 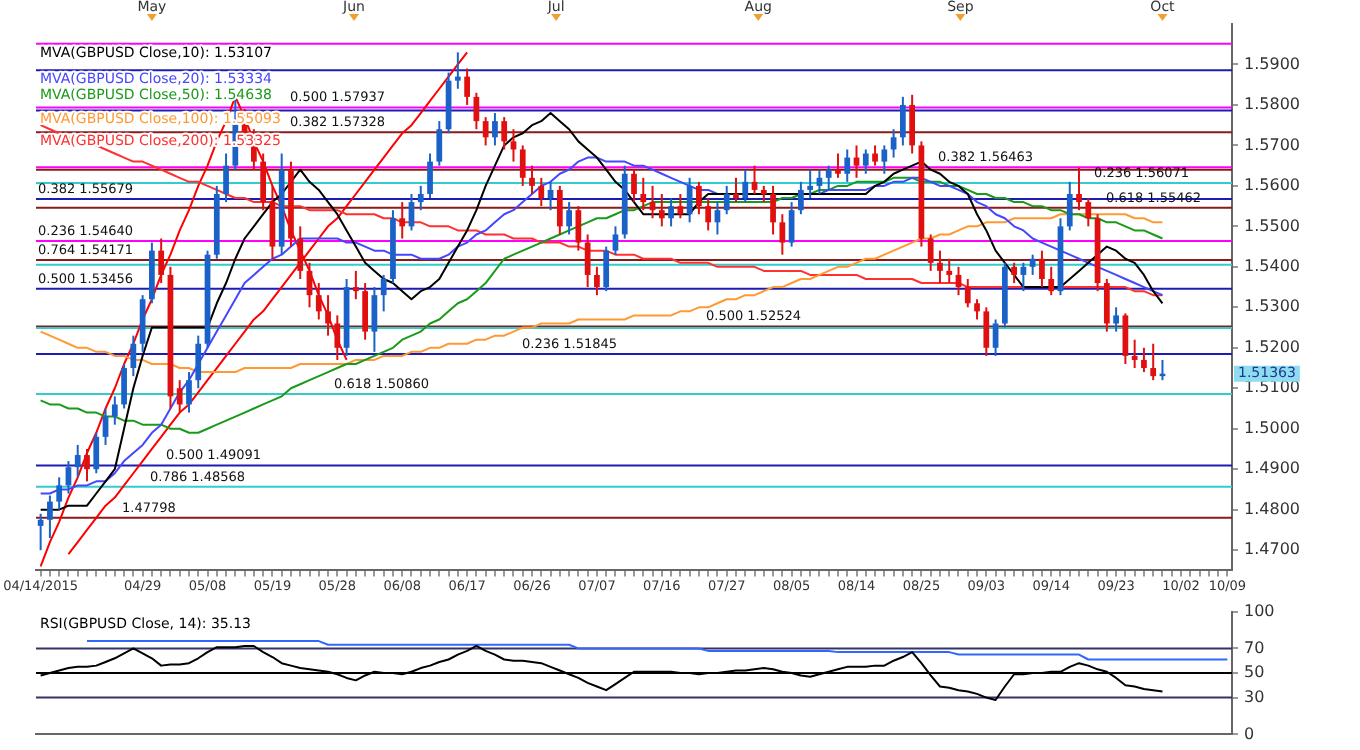 I want to click on y-tick-label: 1.5600, so click(x=1272, y=185).